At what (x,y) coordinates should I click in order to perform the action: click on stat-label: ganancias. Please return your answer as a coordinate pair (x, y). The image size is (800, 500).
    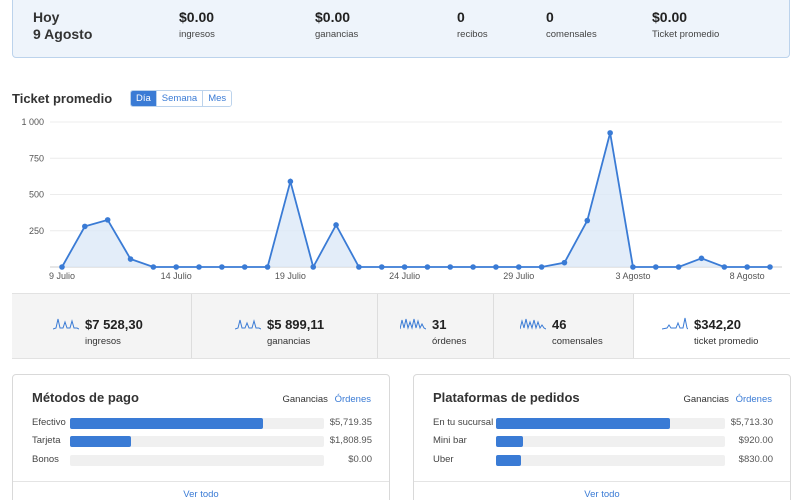
    Looking at the image, I should click on (289, 341).